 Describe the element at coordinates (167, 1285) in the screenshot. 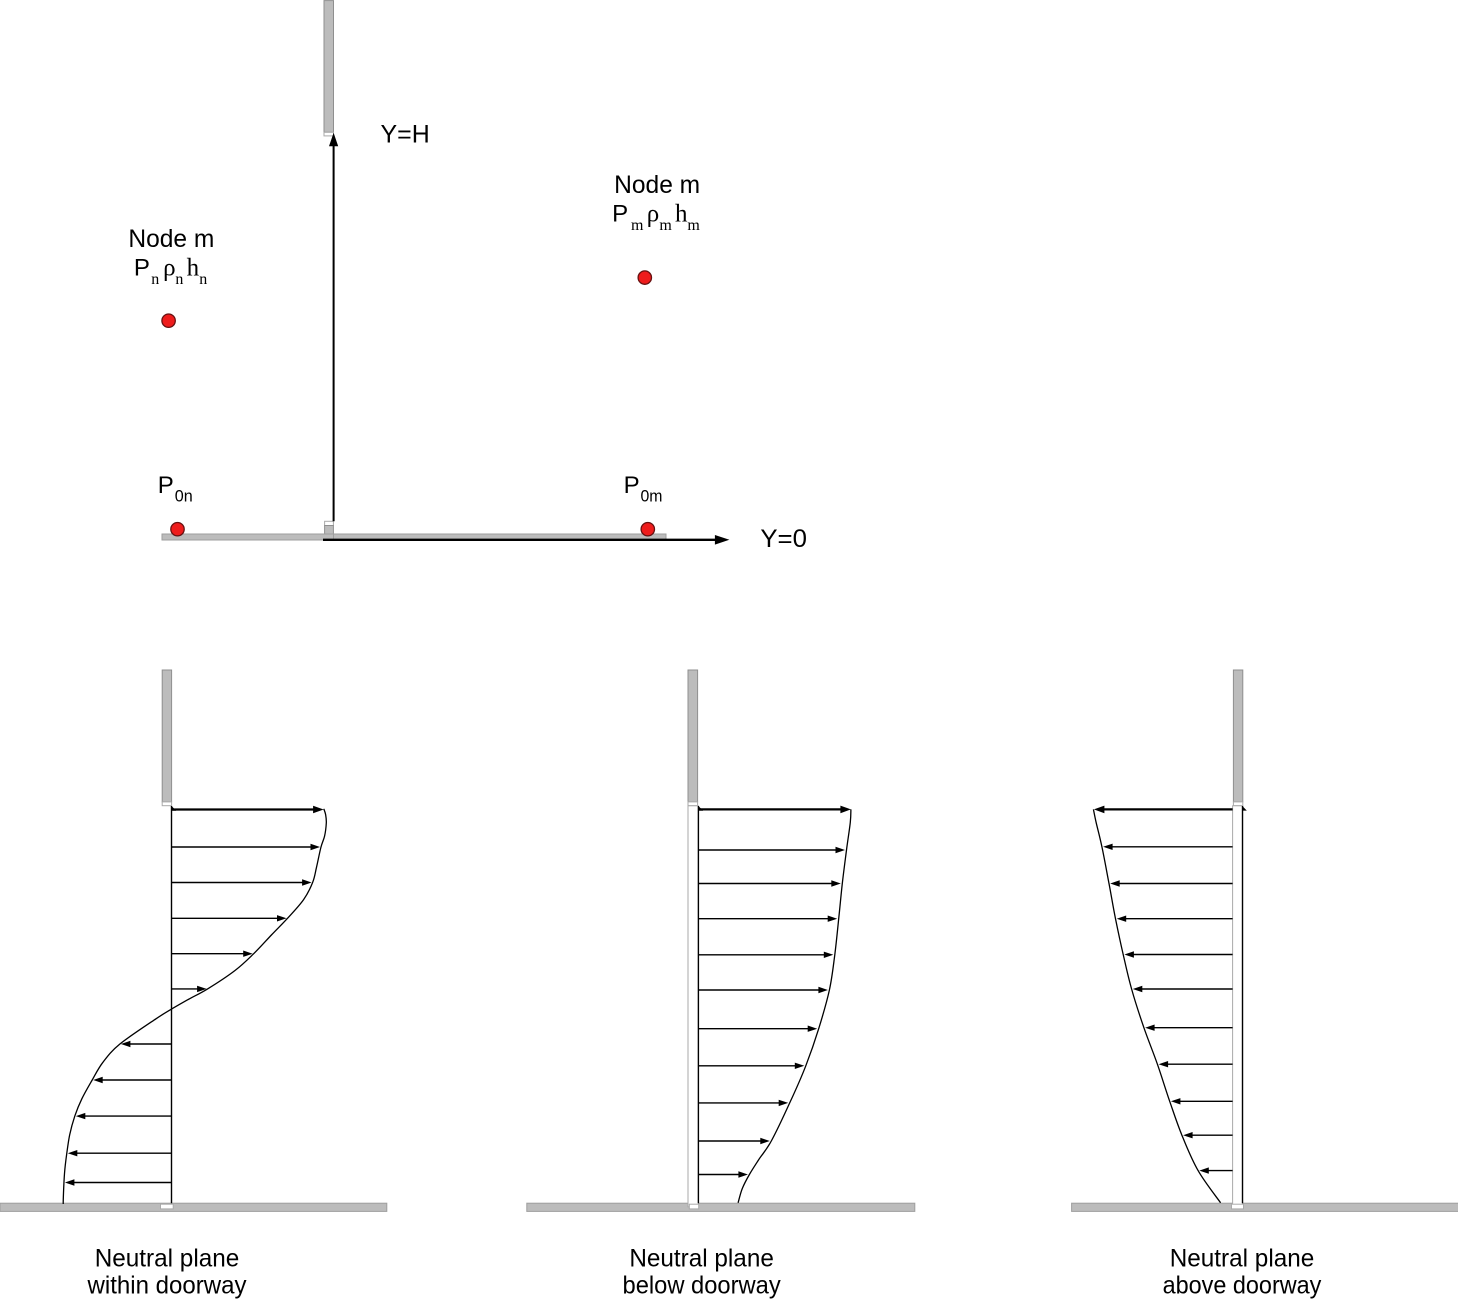

I see `svg-text: within doorway` at that location.